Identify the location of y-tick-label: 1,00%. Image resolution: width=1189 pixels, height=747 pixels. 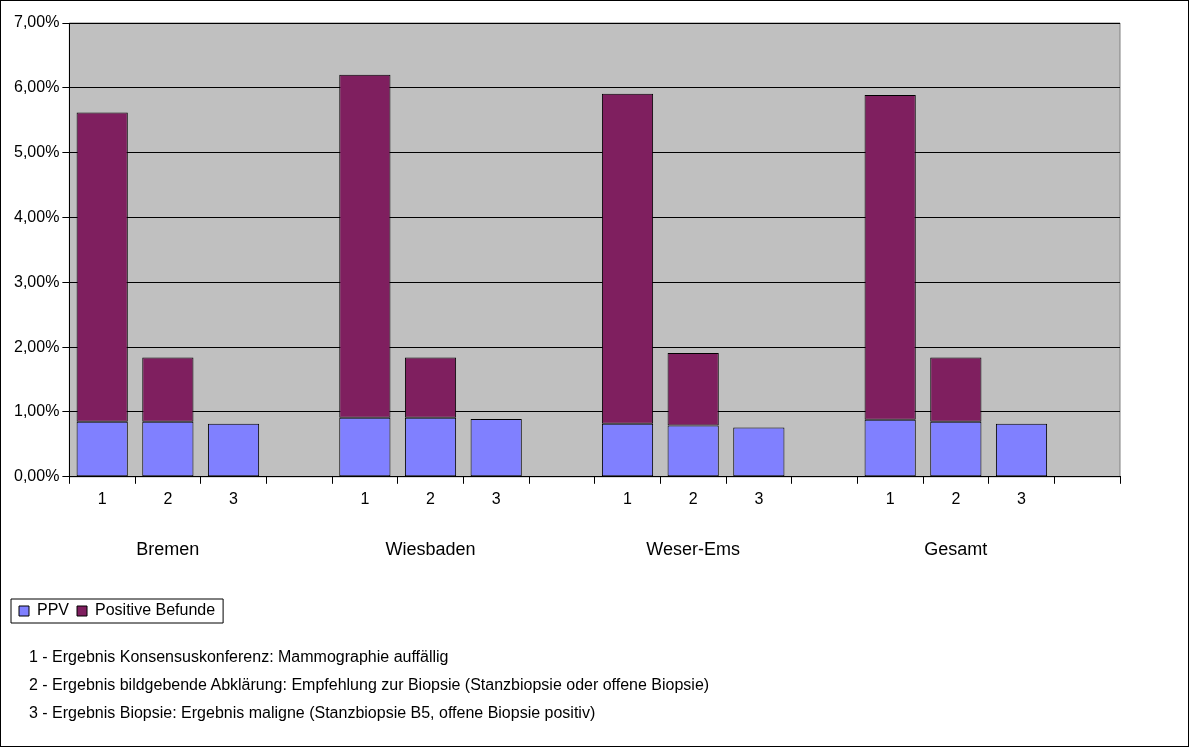
(36, 411).